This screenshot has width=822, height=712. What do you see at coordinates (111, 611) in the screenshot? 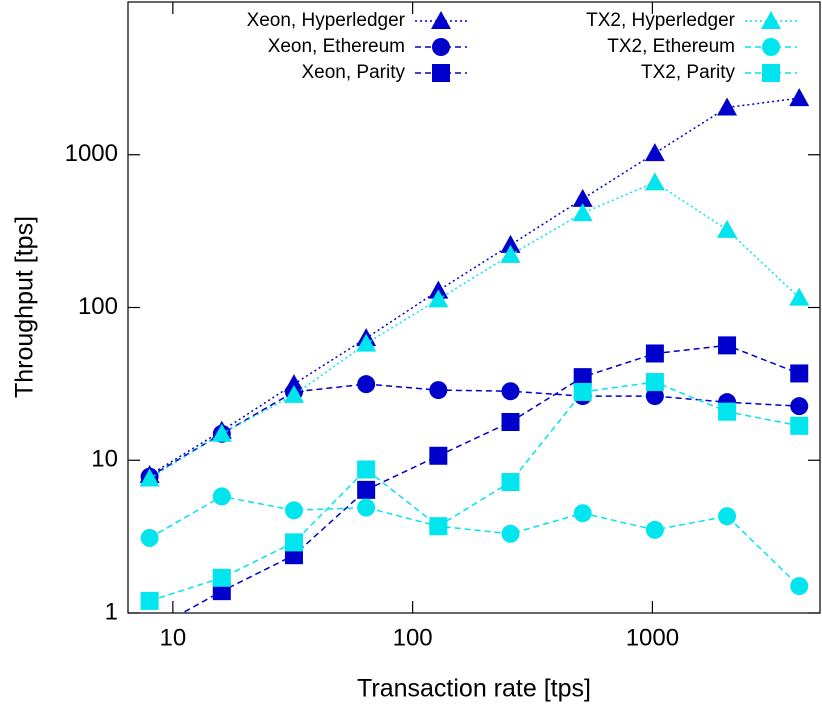
I see `y-tick-label: 1` at bounding box center [111, 611].